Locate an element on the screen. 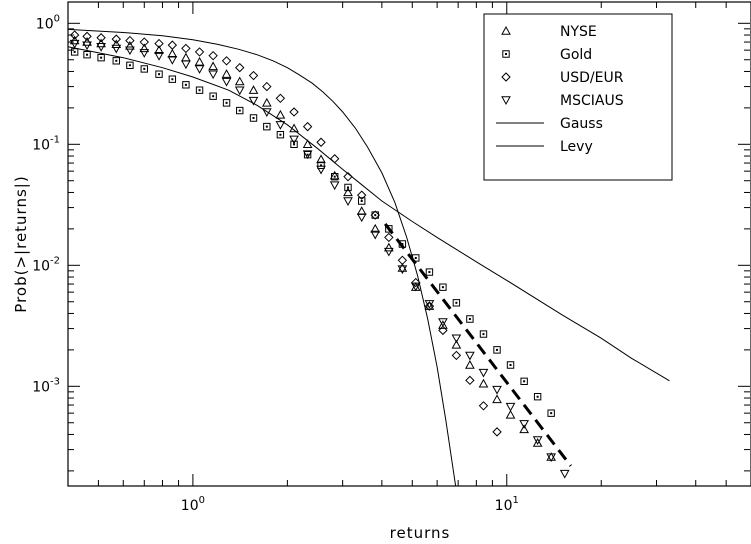 The height and width of the screenshot is (544, 751). legend-label-gold: Gold is located at coordinates (576, 55).